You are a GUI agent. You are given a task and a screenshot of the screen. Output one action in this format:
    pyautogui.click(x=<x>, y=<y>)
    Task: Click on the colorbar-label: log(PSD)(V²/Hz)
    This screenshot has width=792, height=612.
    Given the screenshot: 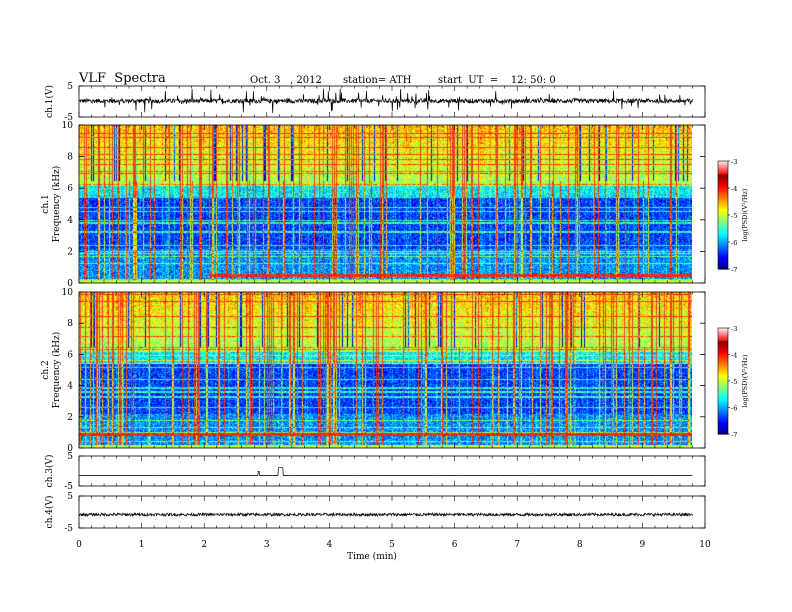 What is the action you would take?
    pyautogui.click(x=745, y=380)
    